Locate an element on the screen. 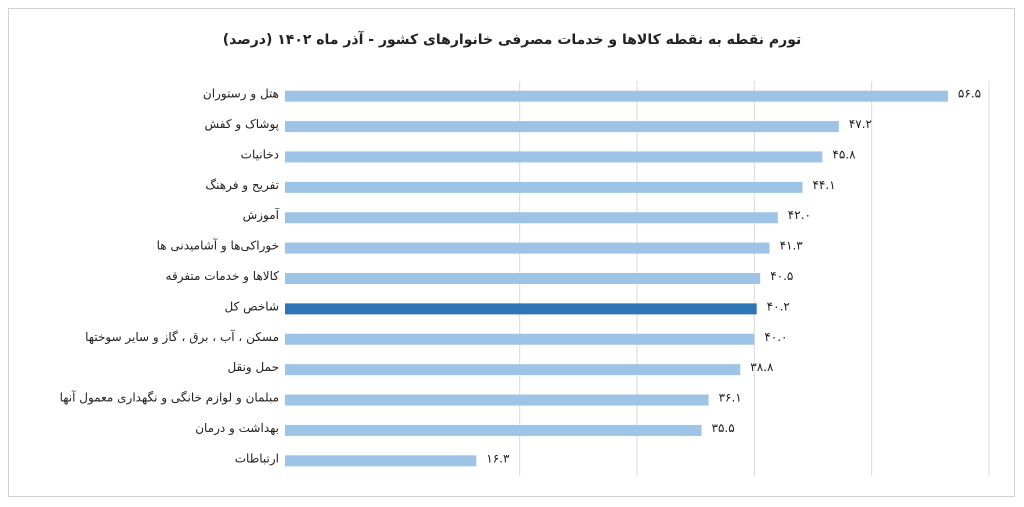 The height and width of the screenshot is (507, 1024). category-label: شاخص کل is located at coordinates (252, 306).